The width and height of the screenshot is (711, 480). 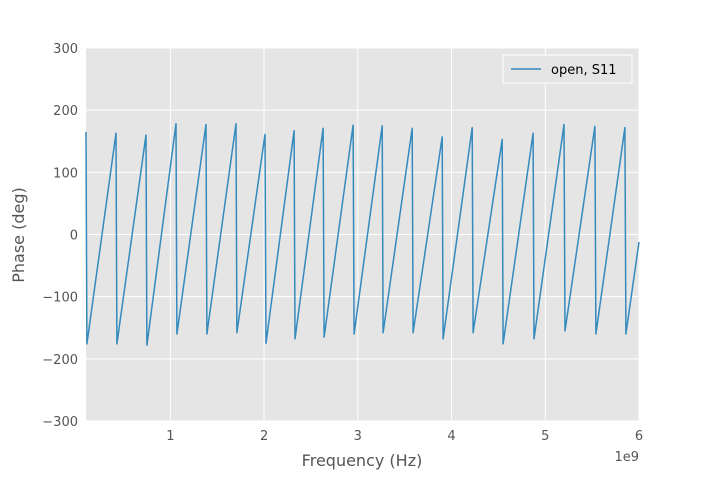 I want to click on x-tick-labels: 1 2 3 4 5 6, so click(x=404, y=436).